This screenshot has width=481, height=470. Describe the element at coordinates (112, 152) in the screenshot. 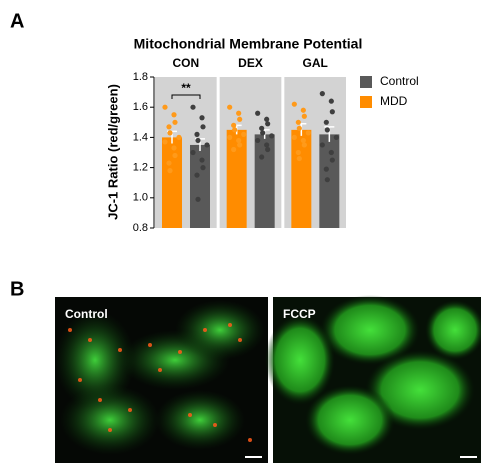

I see `y-axis-label: JC-1 Ratio (red/green)` at that location.